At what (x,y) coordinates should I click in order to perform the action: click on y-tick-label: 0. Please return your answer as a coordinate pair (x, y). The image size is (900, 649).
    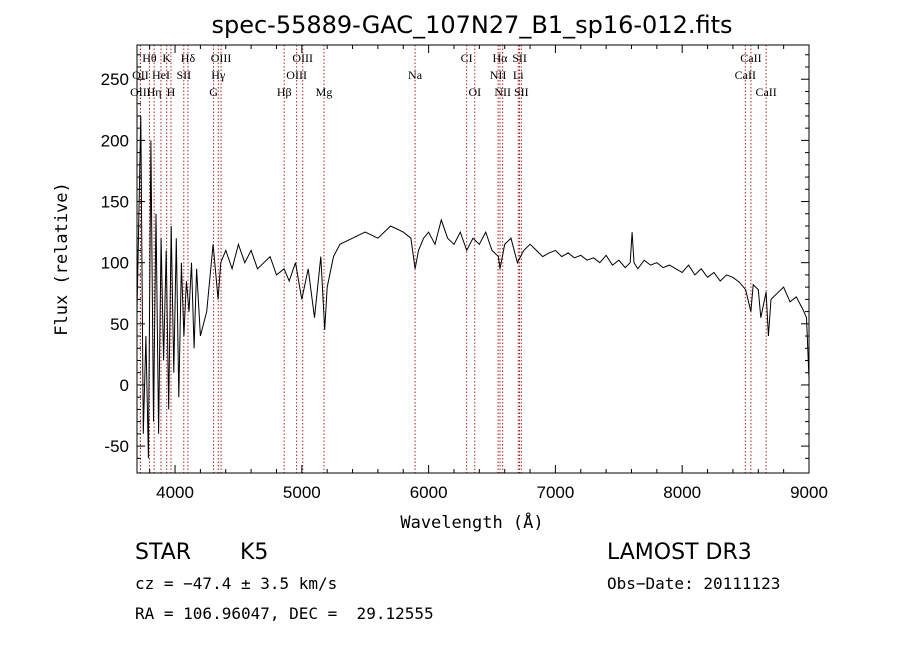
    Looking at the image, I should click on (124, 385).